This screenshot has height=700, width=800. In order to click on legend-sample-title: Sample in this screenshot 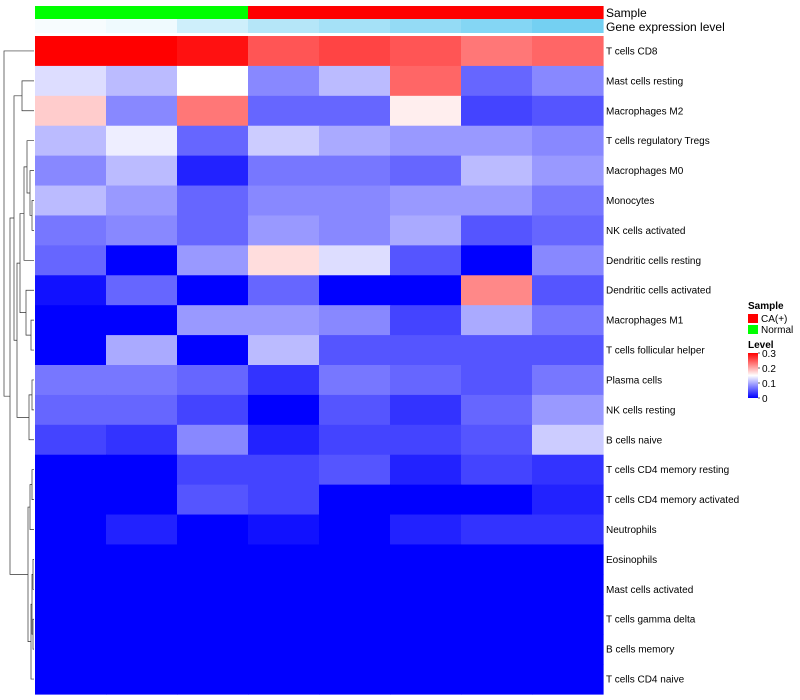, I will do `click(766, 306)`.